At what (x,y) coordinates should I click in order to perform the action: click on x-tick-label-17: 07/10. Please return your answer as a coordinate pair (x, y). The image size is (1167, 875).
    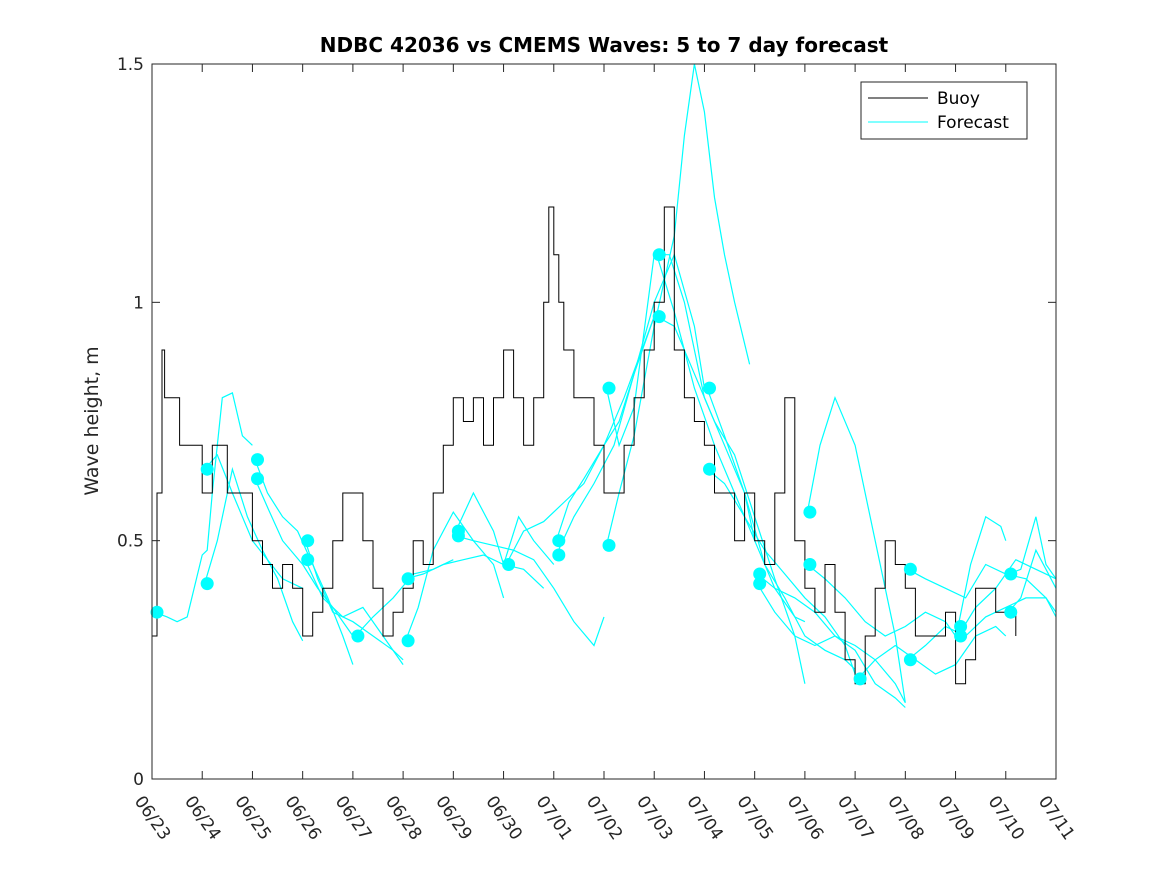
    Looking at the image, I should click on (1006, 818).